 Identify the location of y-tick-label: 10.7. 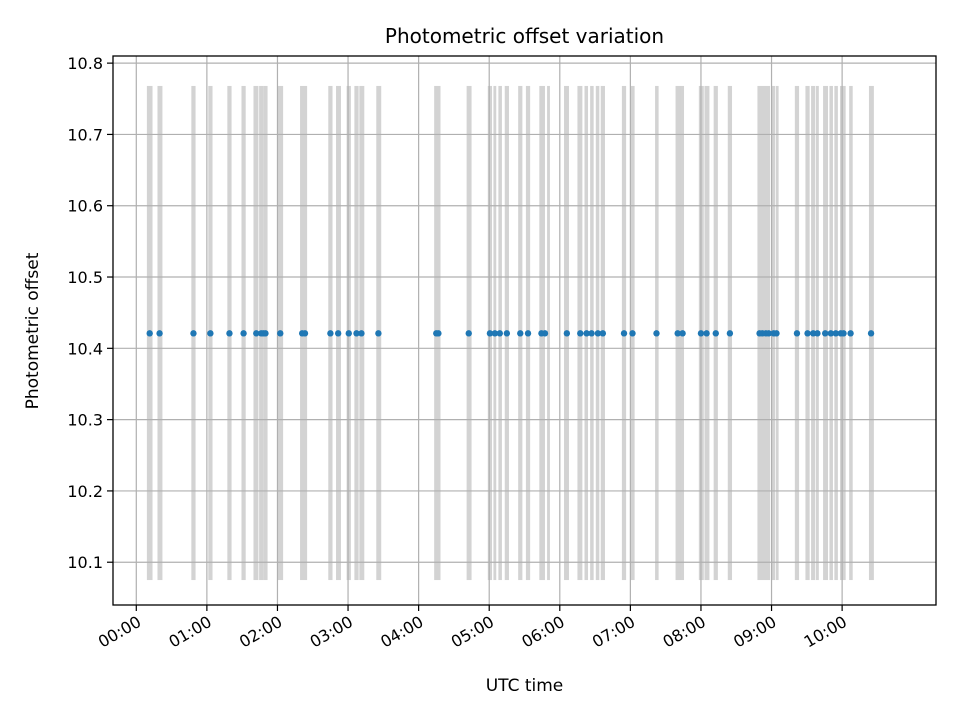
(85, 134).